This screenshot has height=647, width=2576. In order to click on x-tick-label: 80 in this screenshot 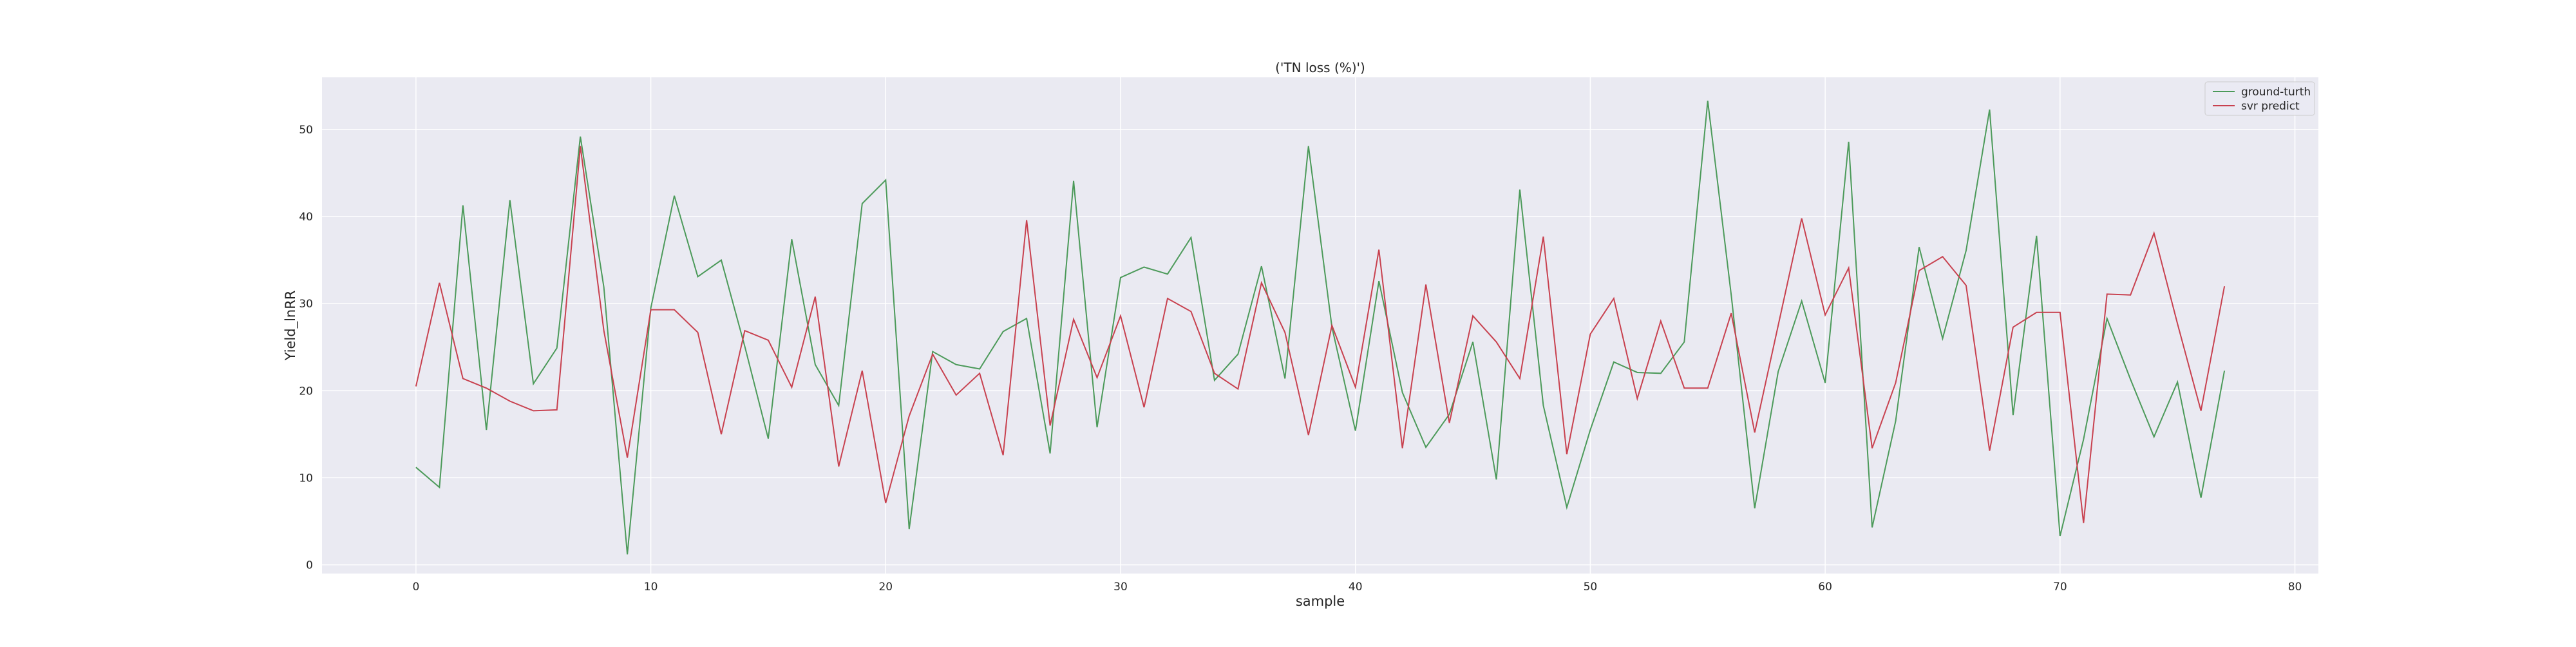, I will do `click(2295, 587)`.